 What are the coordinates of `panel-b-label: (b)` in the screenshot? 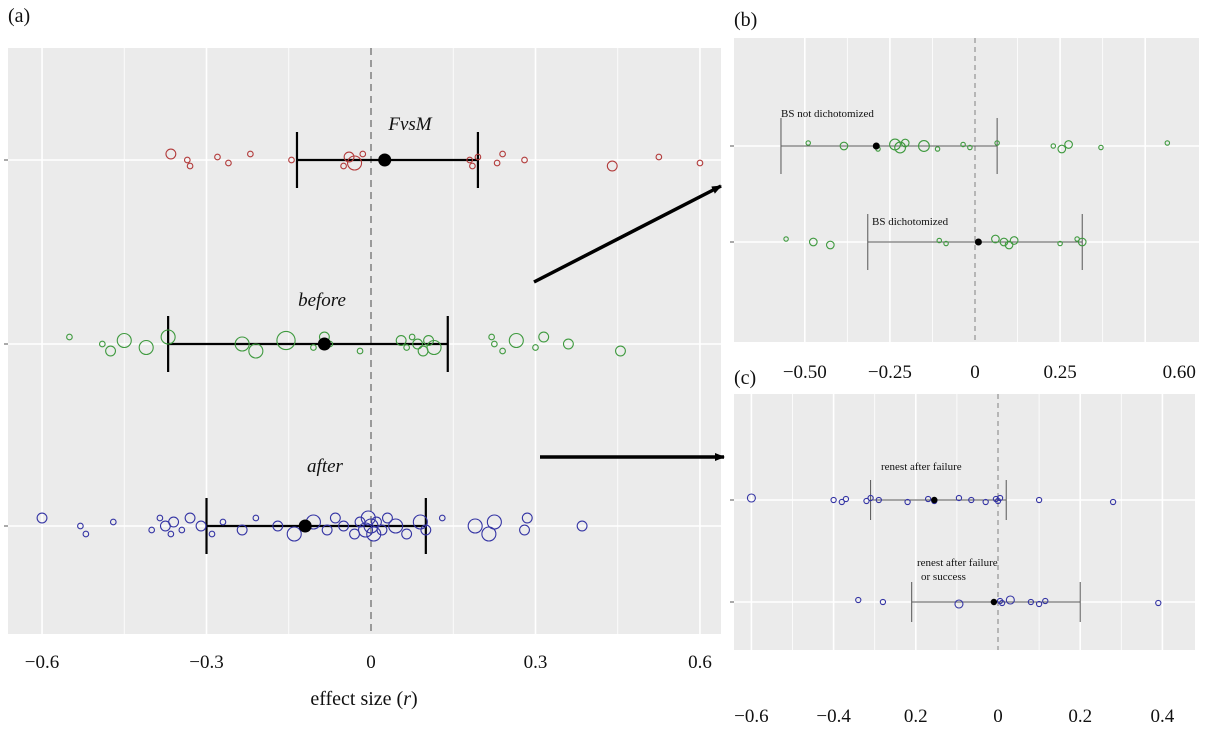 It's located at (745, 20).